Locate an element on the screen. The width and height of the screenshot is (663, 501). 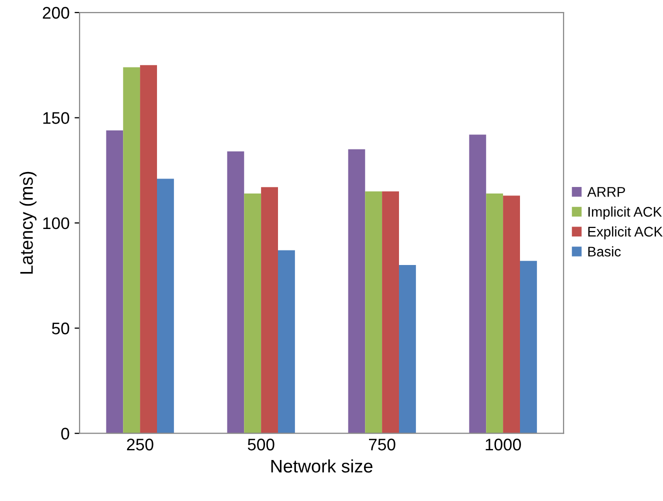
x-axis-title: Network size is located at coordinates (321, 466).